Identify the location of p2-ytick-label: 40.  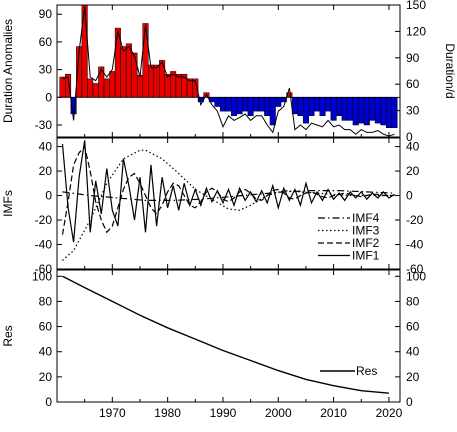
(46, 147).